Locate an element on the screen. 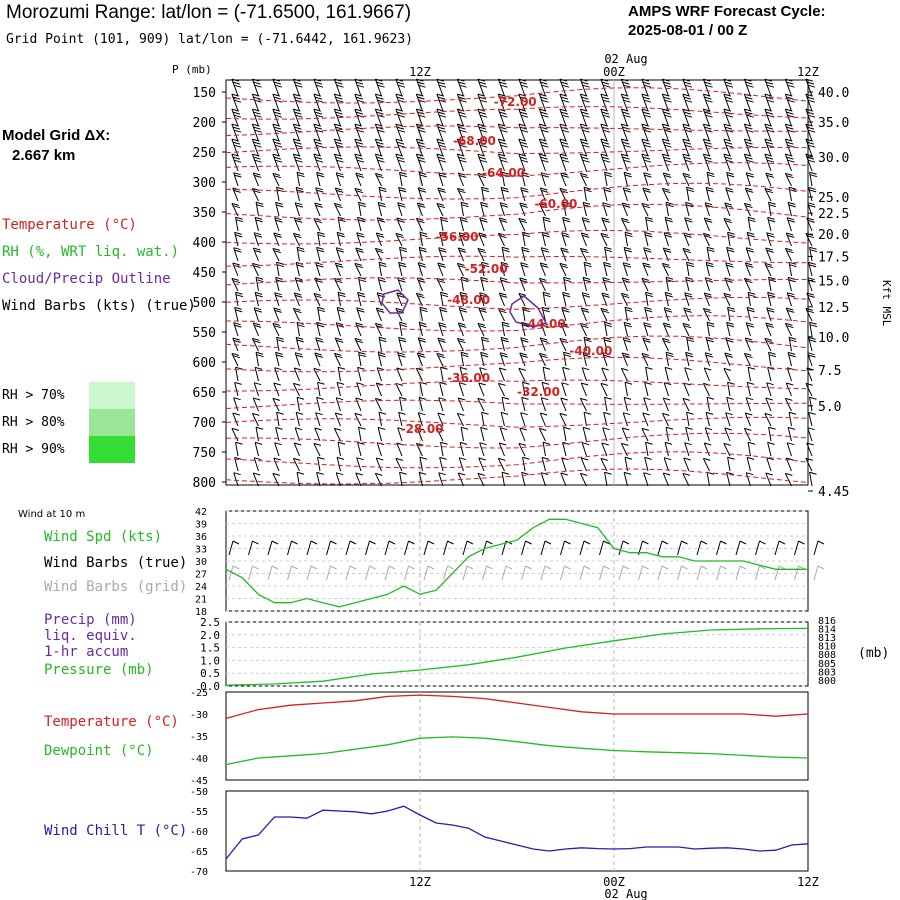 Image resolution: width=900 pixels, height=900 pixels. pressure-tick-label: 350 is located at coordinates (204, 213).